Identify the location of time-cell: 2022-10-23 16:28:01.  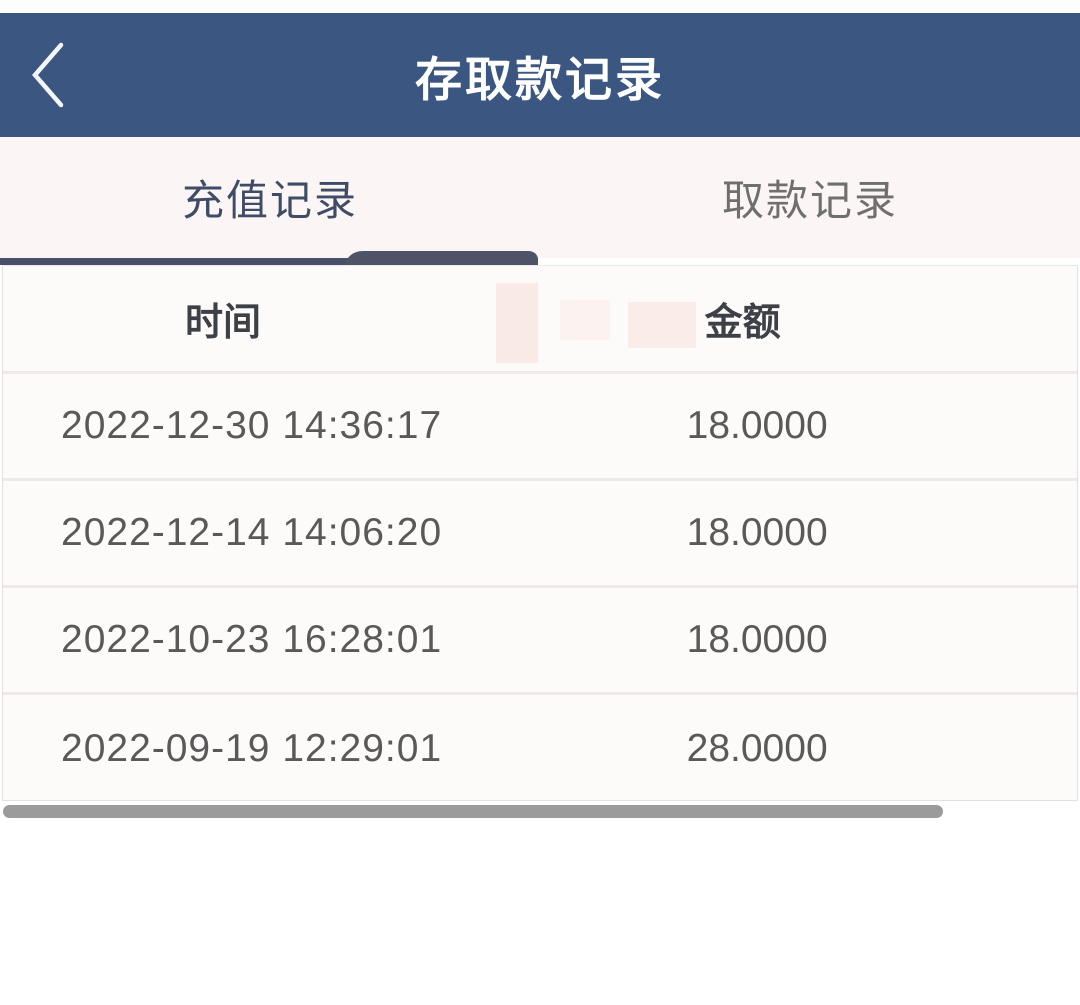
(252, 639).